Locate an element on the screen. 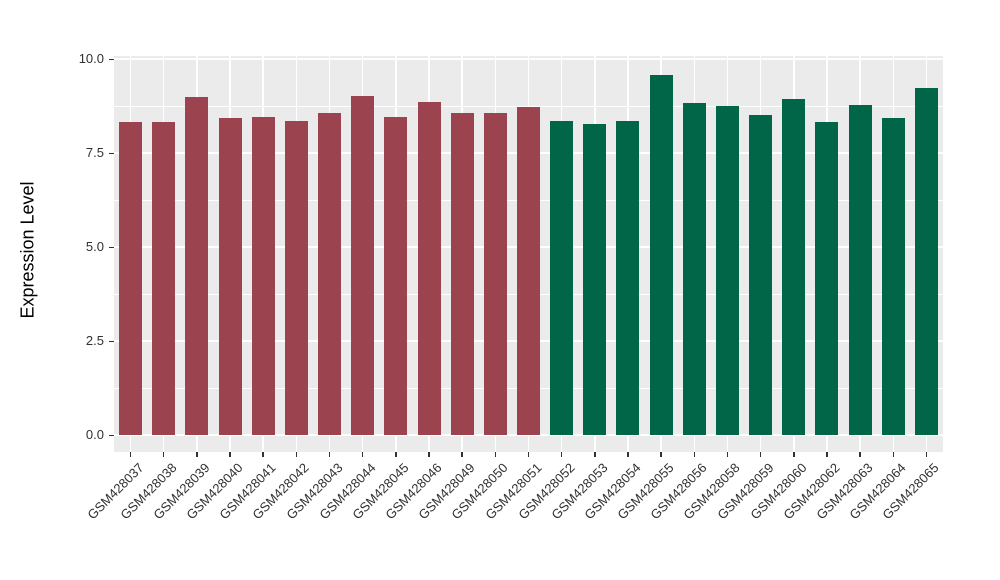 This screenshot has height=580, width=1000. bar-GSM428040 is located at coordinates (230, 276).